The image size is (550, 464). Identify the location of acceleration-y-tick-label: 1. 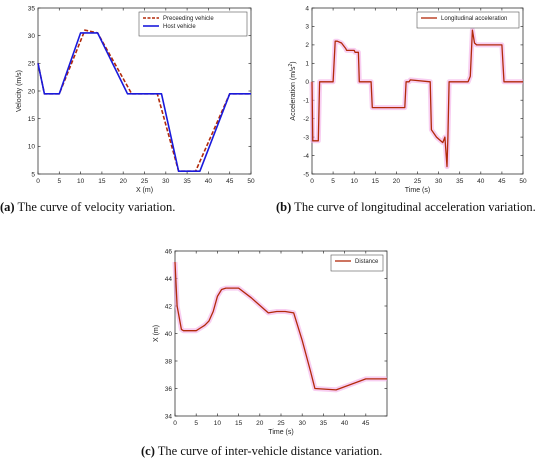
(307, 64).